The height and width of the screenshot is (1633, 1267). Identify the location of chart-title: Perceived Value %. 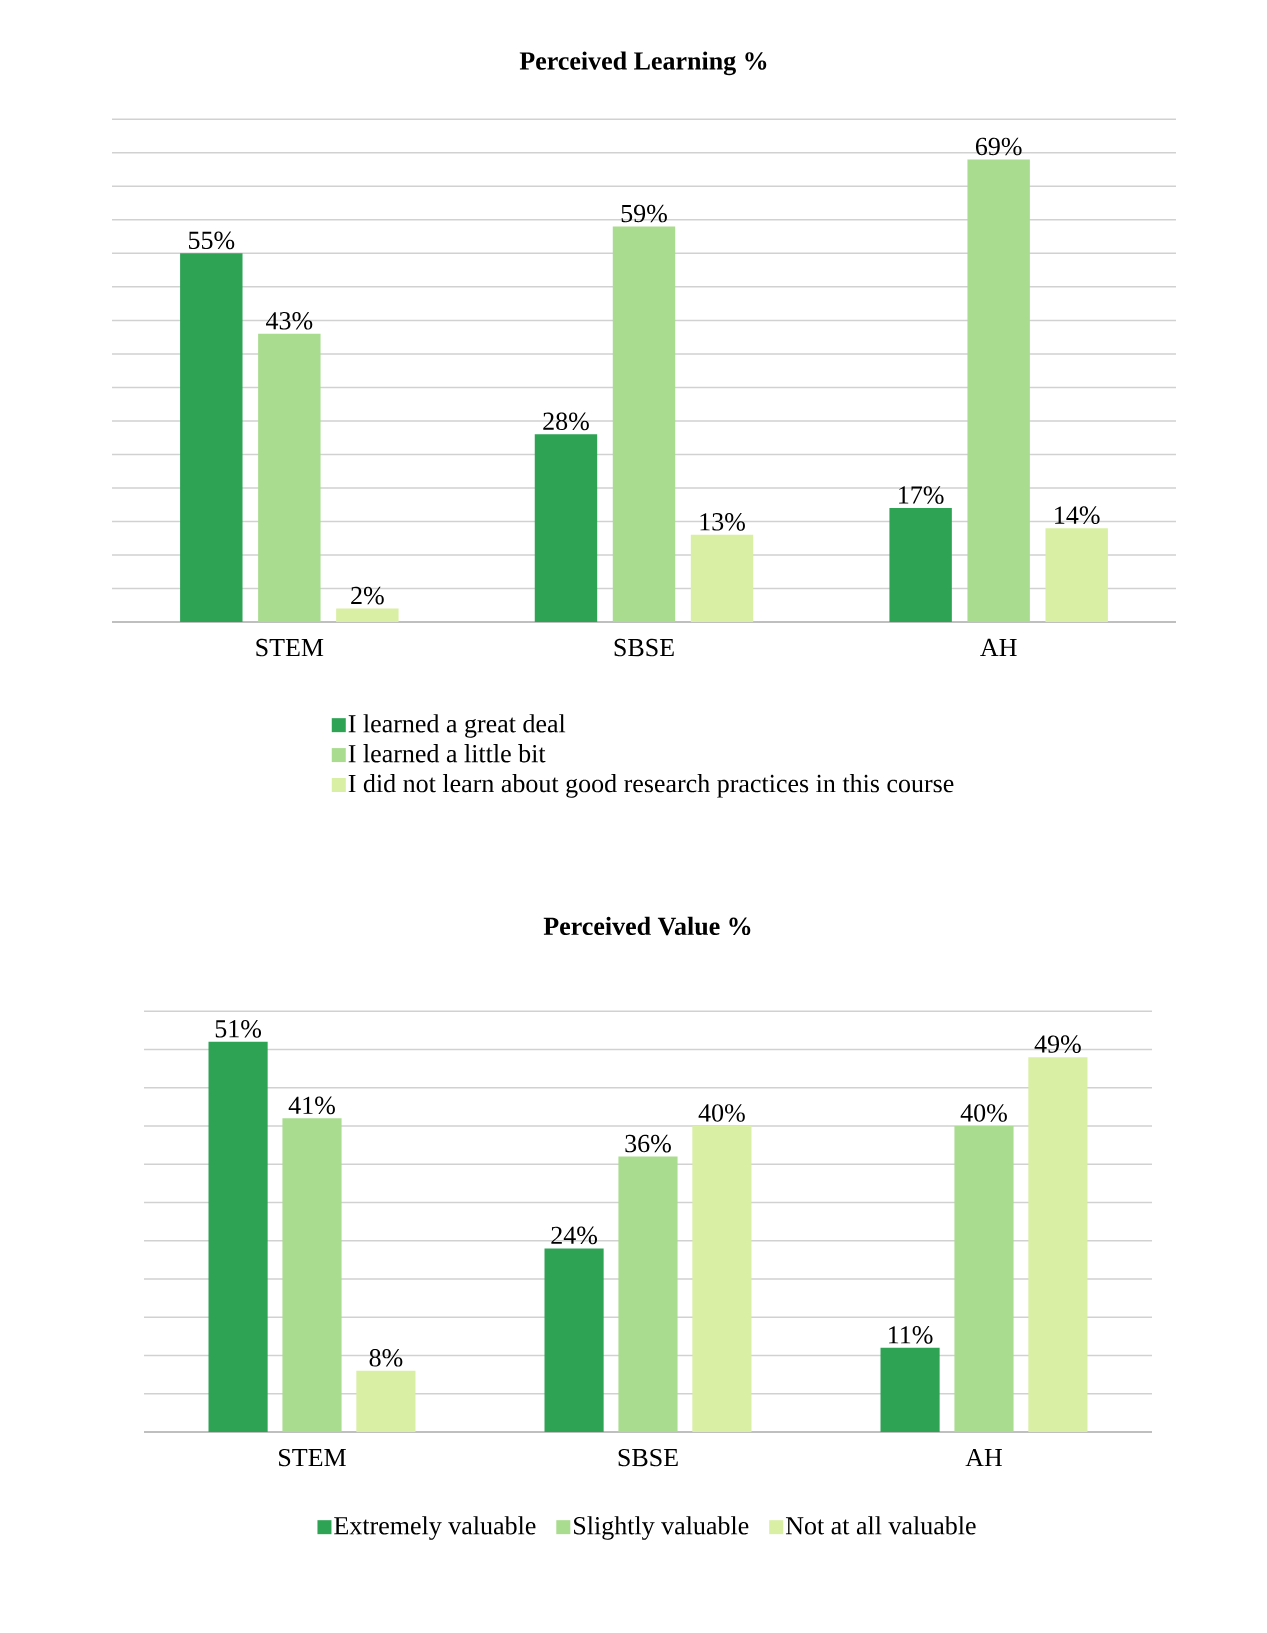
(647, 926).